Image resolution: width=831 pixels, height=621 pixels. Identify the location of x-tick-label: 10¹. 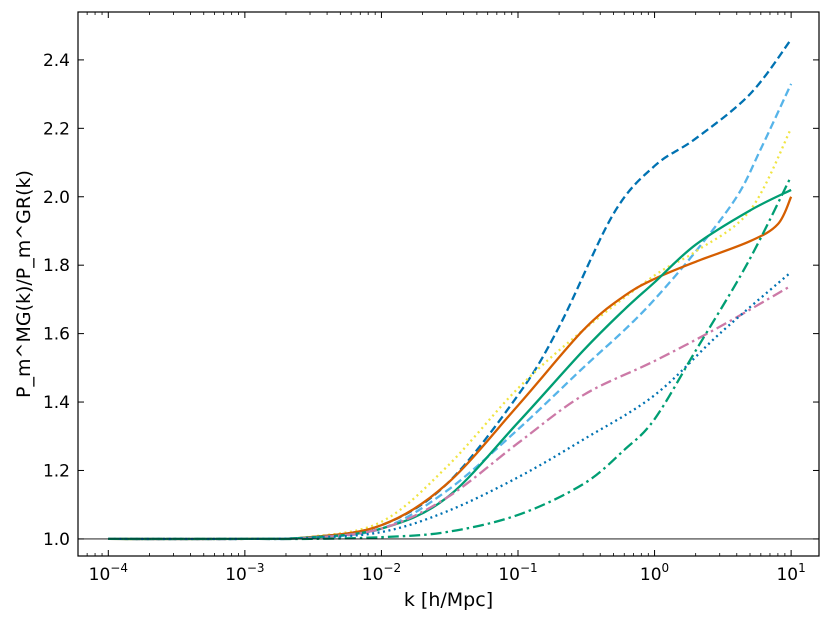
(790, 573).